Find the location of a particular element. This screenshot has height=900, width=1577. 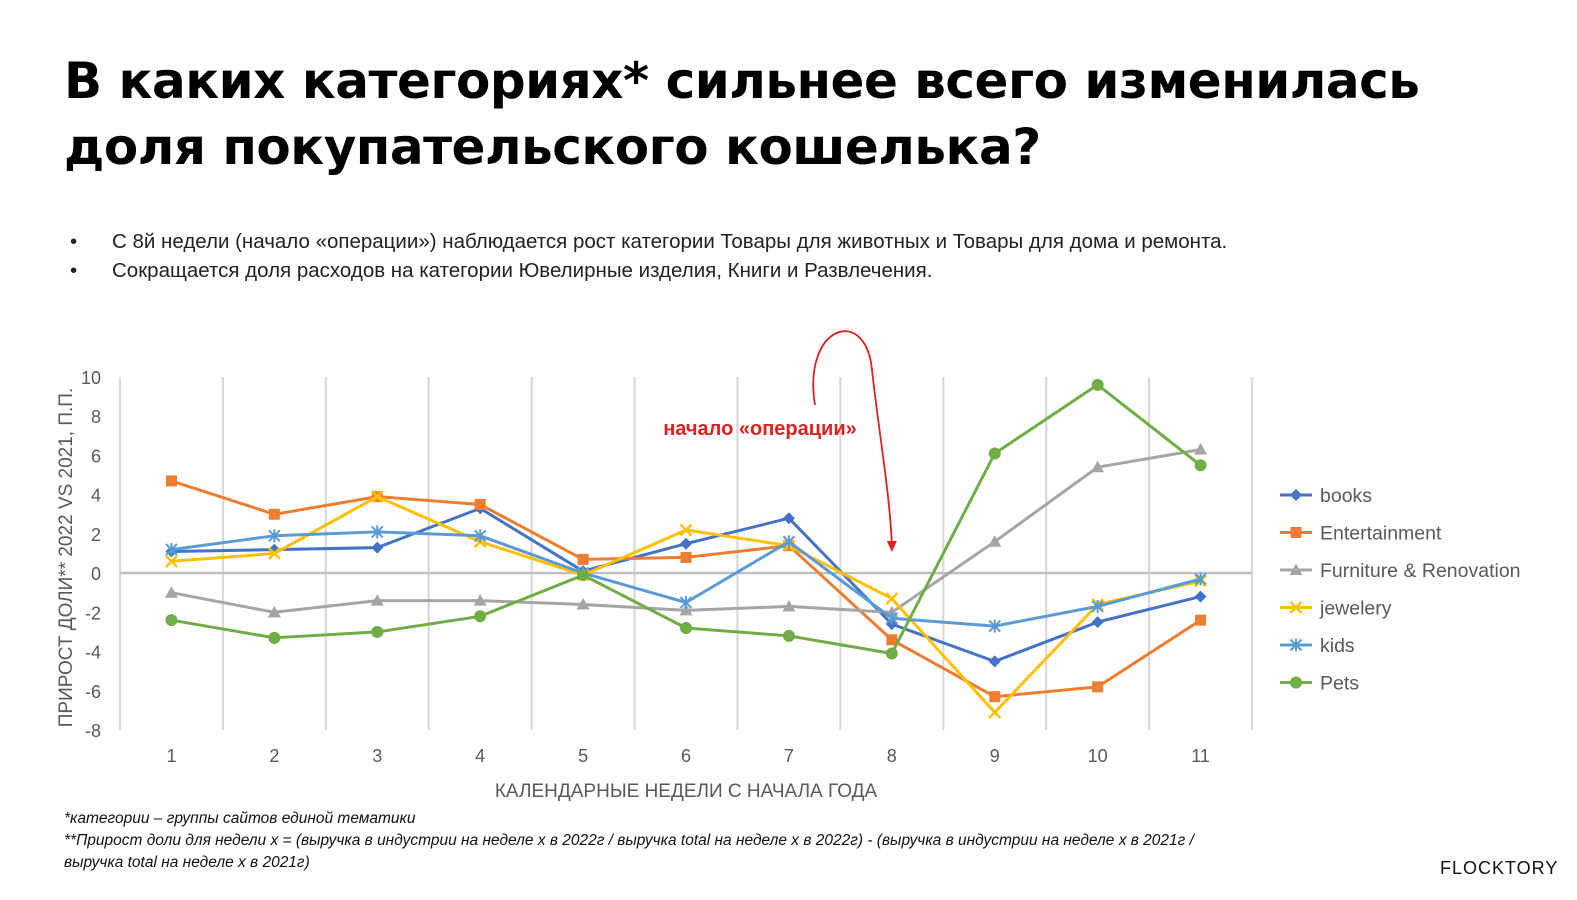

legend-label-jewelery: jewelery is located at coordinates (1355, 609).